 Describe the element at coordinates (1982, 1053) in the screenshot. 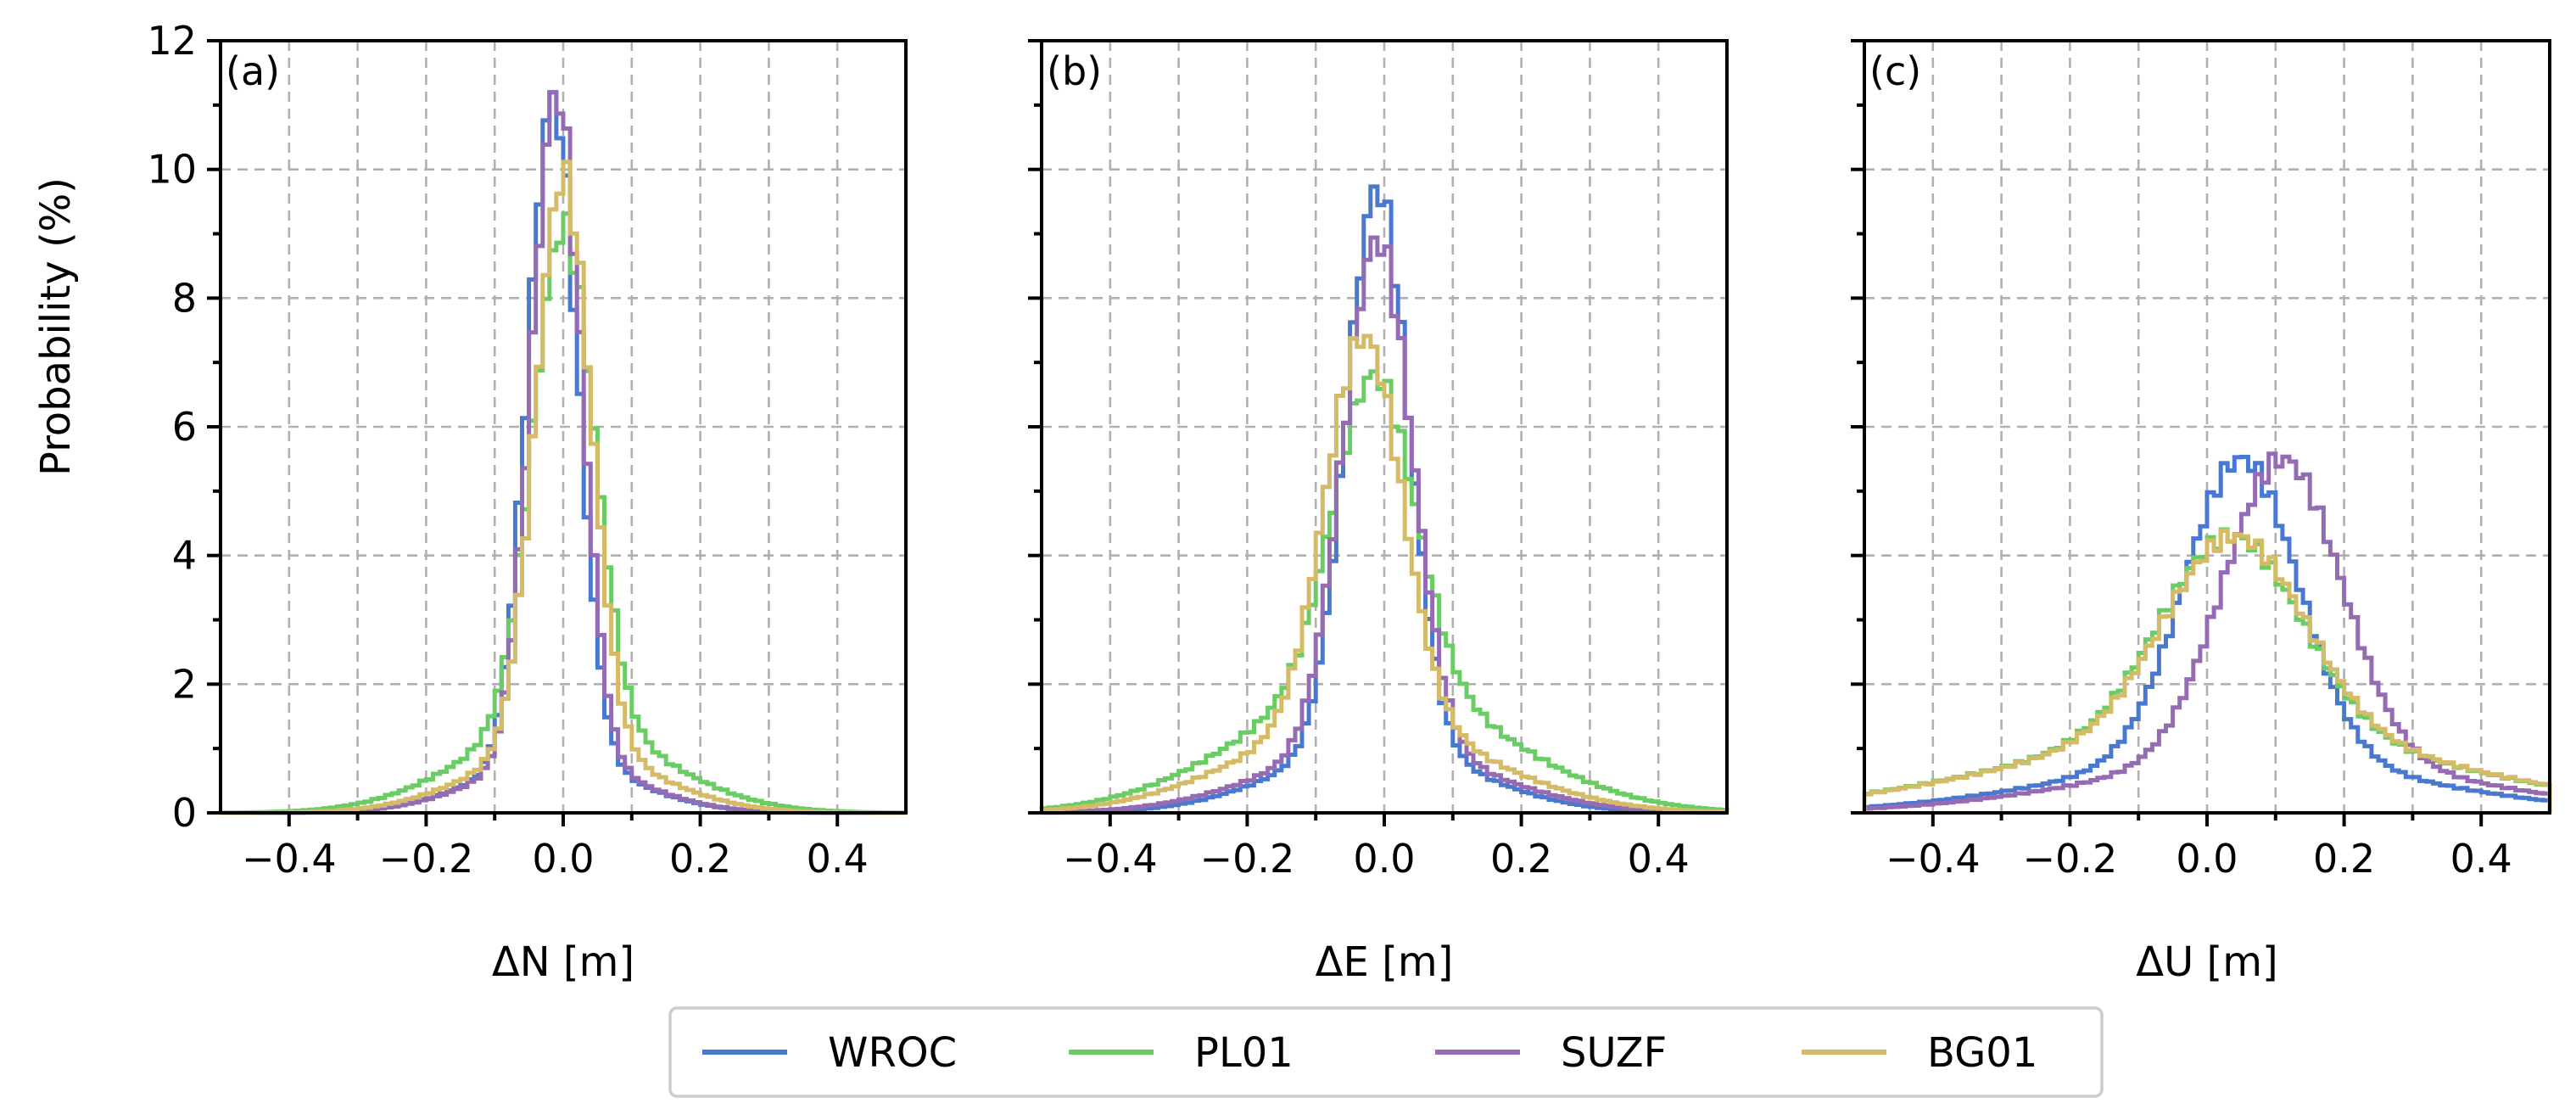

I see `legend-label-bg01: BG01` at that location.